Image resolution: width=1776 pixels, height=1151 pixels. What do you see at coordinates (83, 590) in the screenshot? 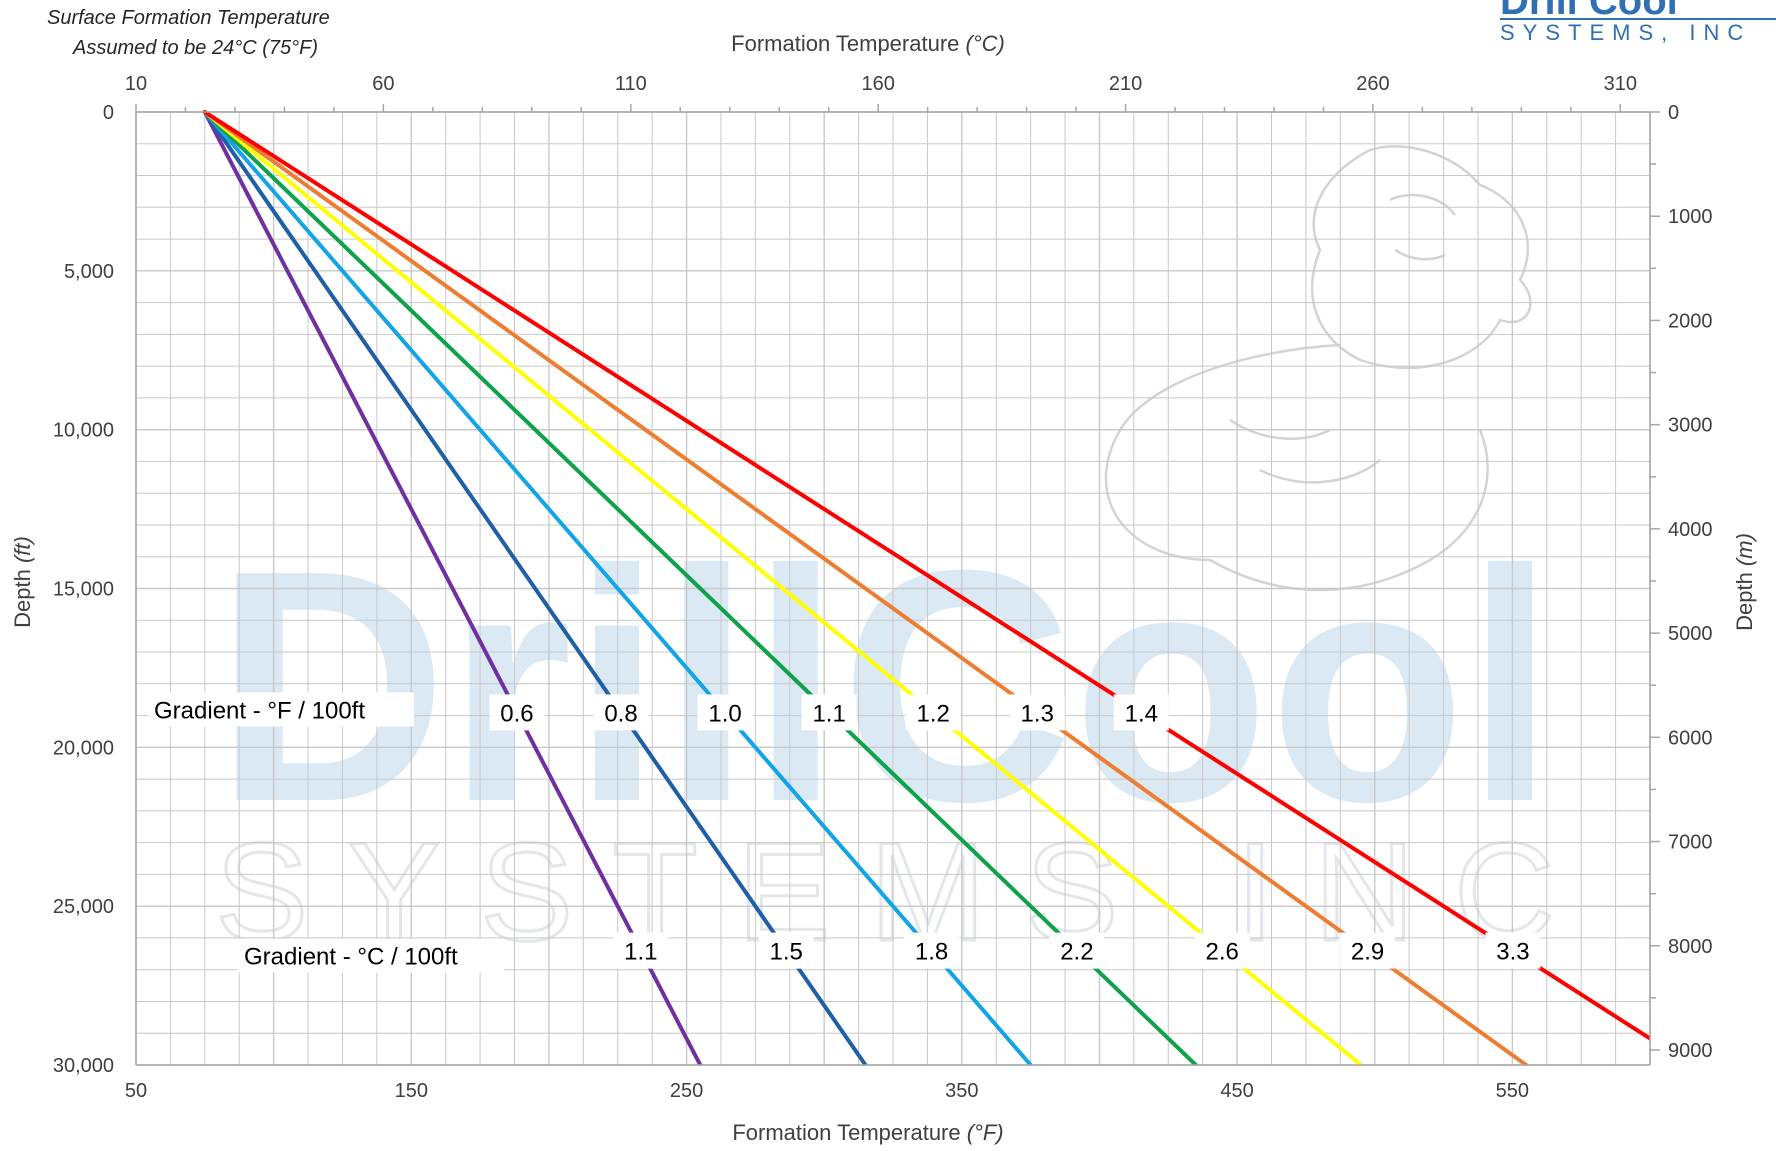
I see `y-left-tick-label: 15,000` at bounding box center [83, 590].